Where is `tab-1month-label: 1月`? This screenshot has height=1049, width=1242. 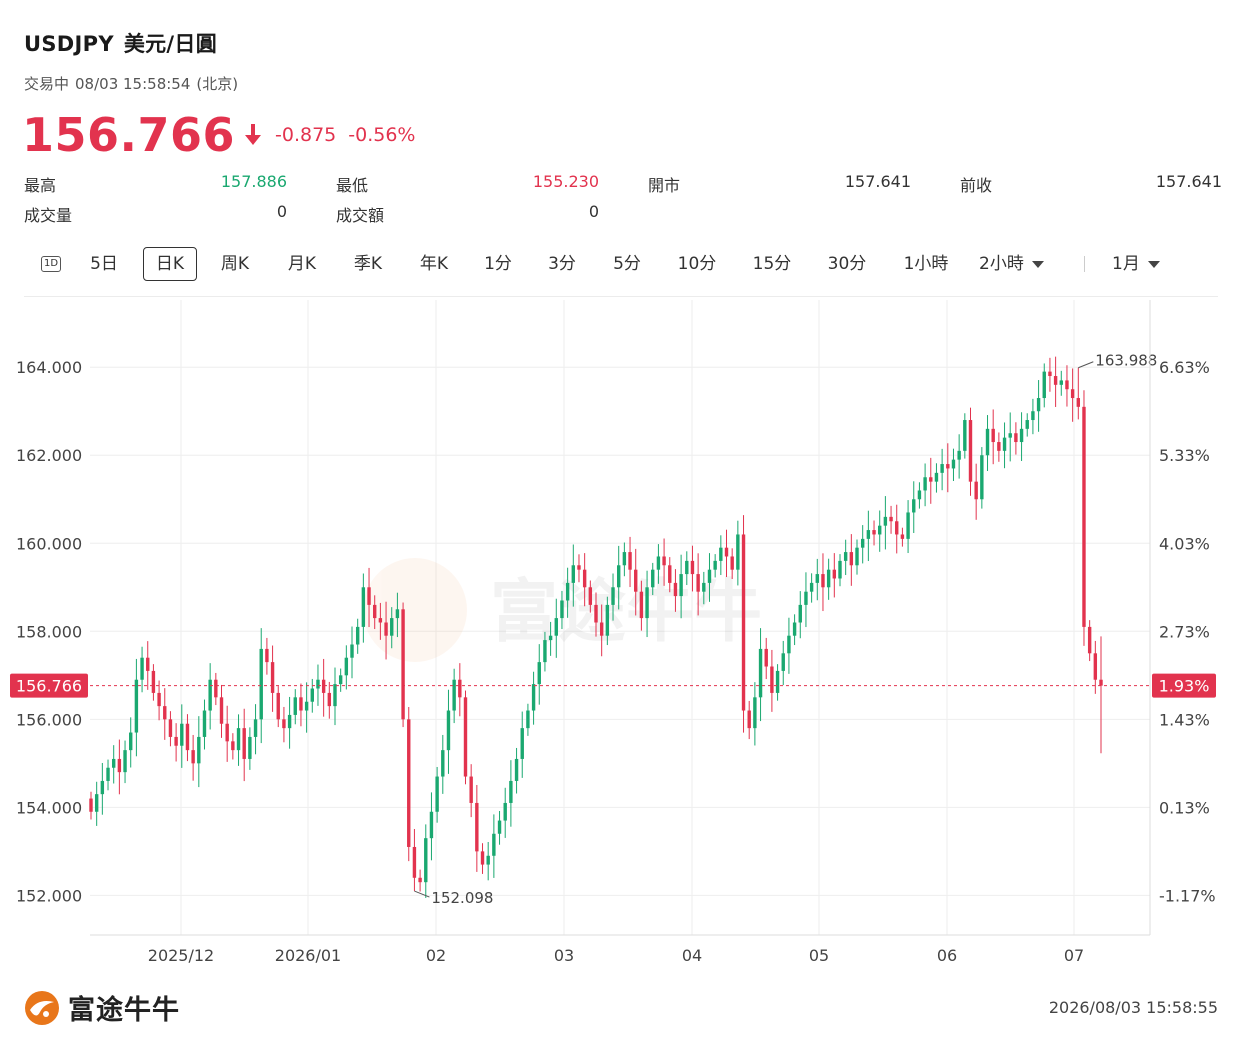 tab-1month-label: 1月 is located at coordinates (1126, 264).